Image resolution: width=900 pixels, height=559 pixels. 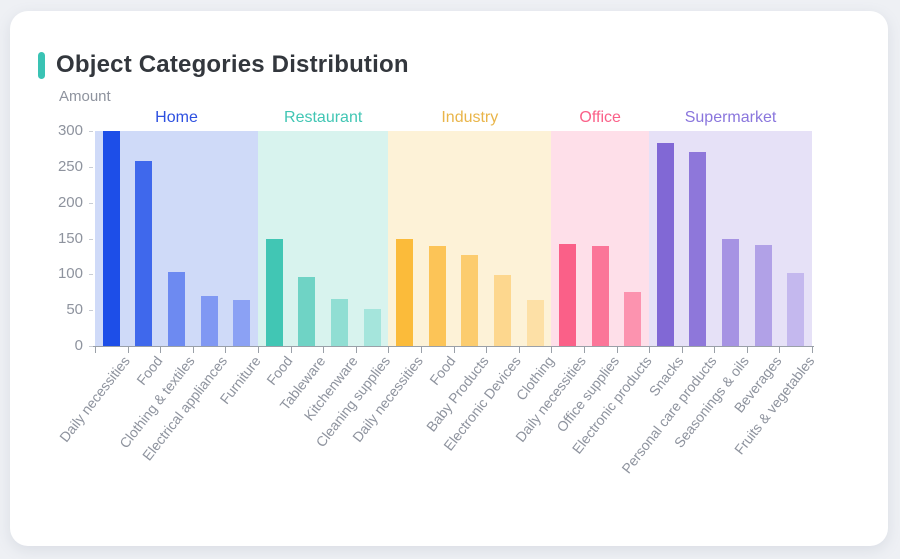 I want to click on bar-home-food, so click(x=144, y=253).